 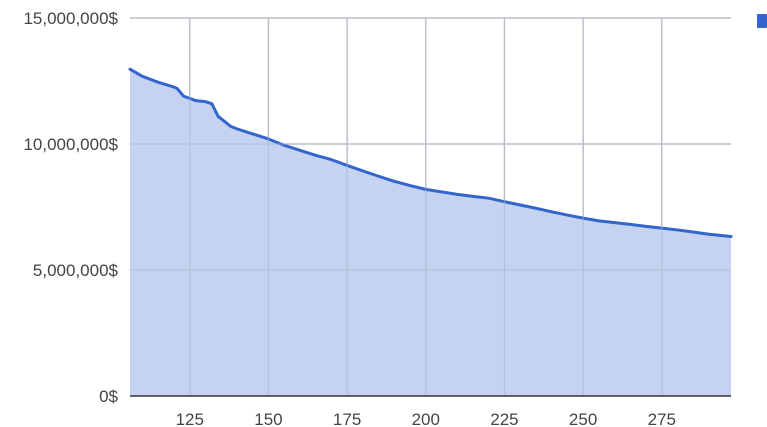 I want to click on x-tick-label: 175, so click(x=347, y=418).